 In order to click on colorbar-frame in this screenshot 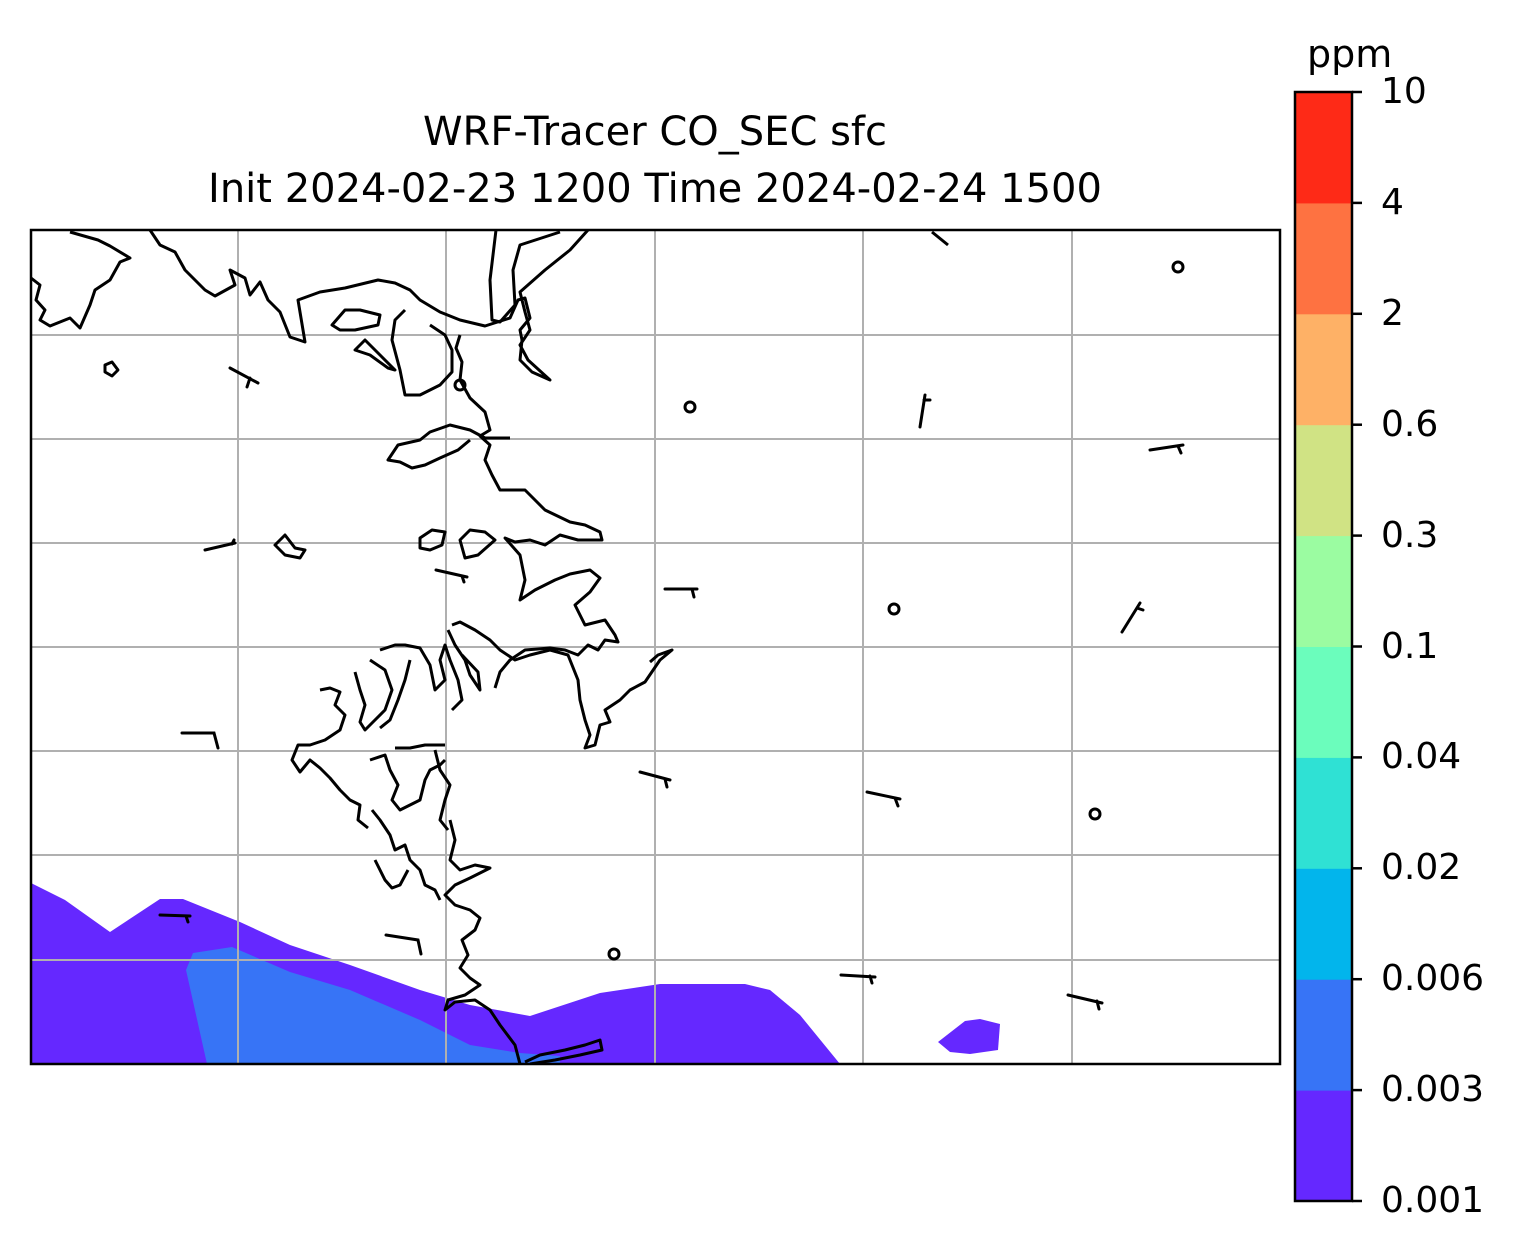, I will do `click(1323, 646)`.